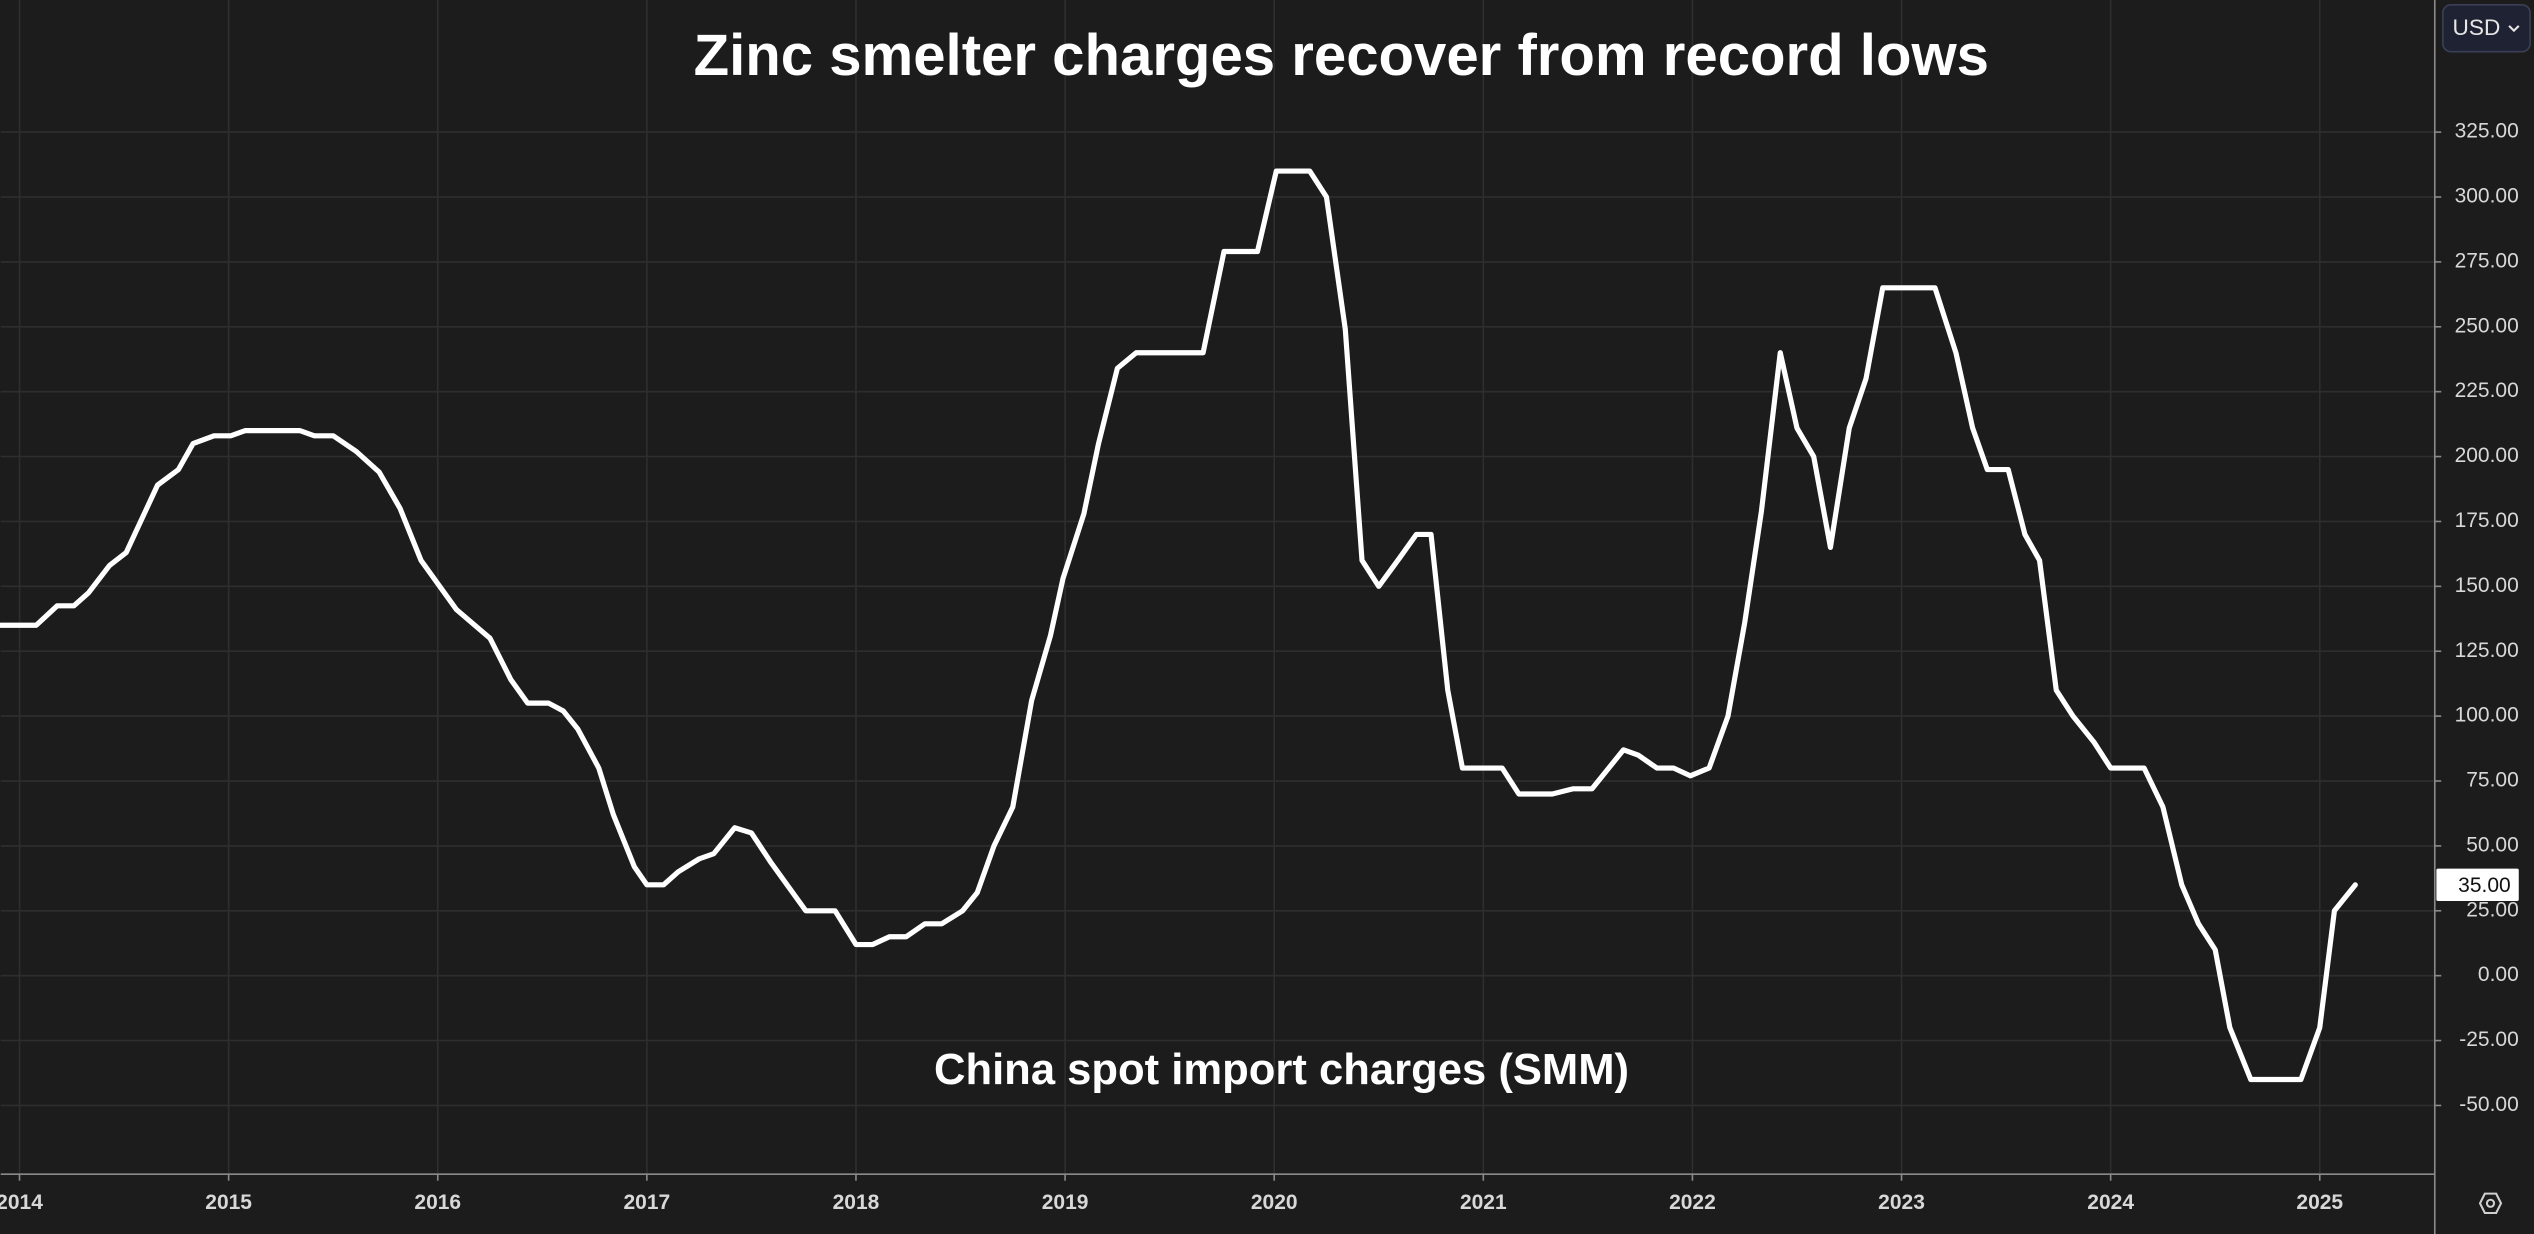 The image size is (2534, 1234). Describe the element at coordinates (437, 1202) in the screenshot. I see `x-tick-label: 2016` at that location.